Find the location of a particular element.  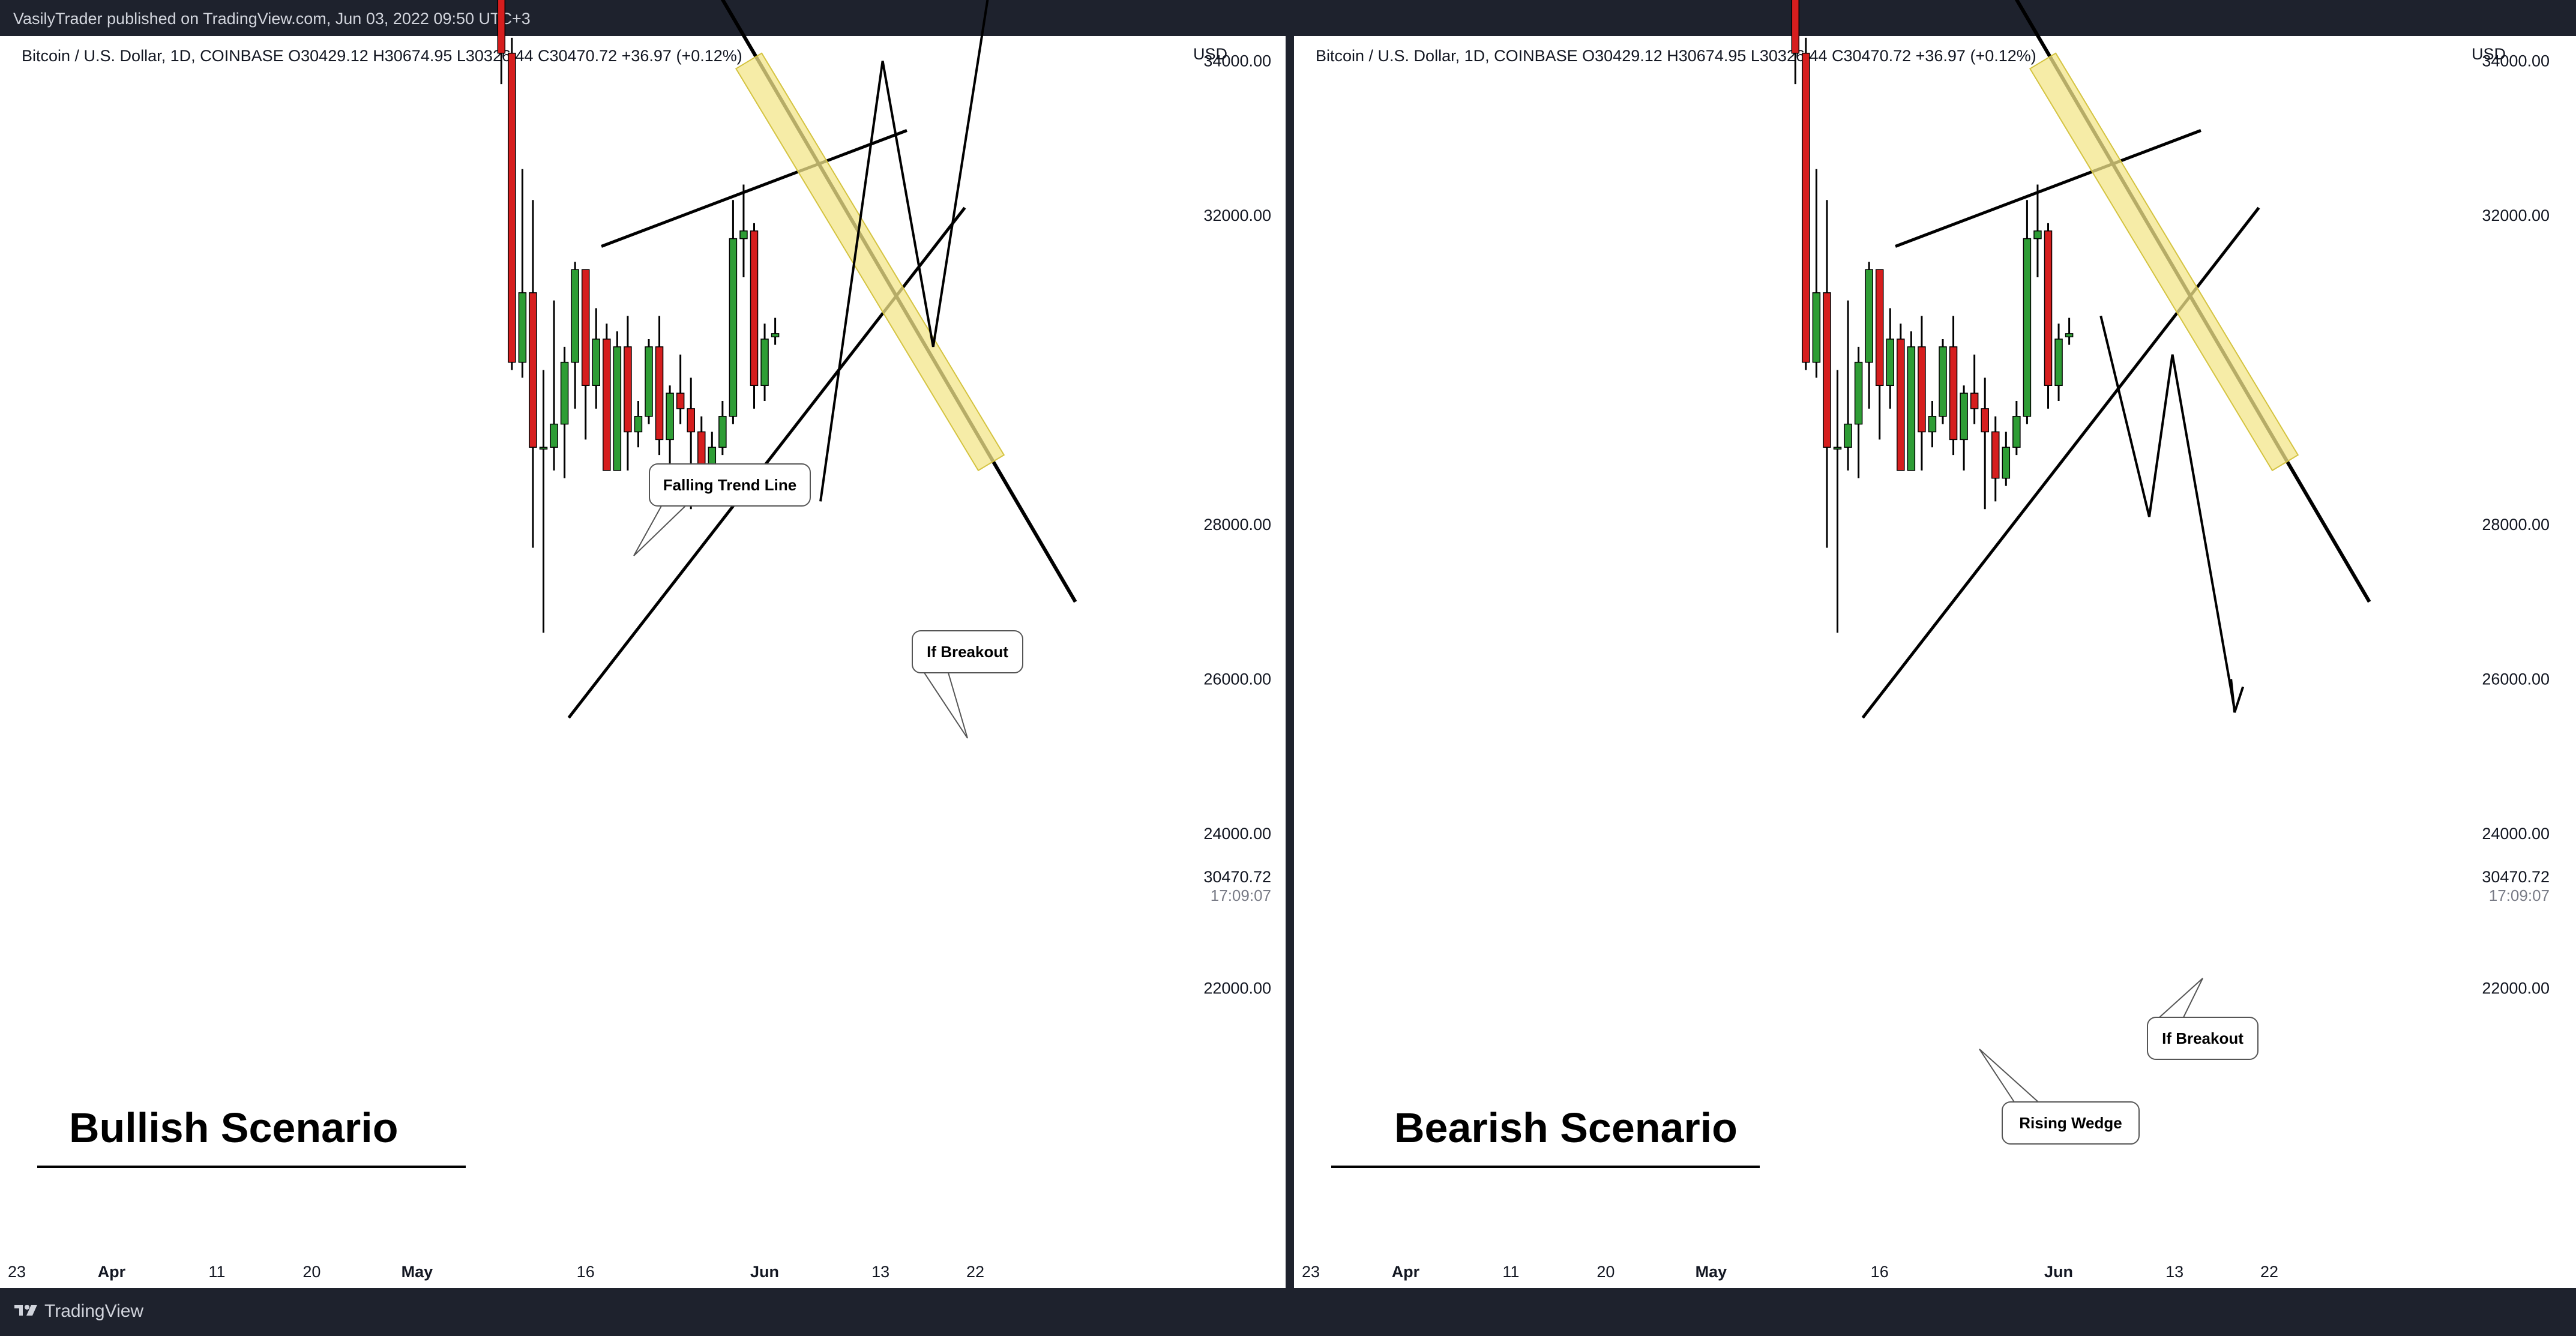

falling-trend-line-callout-box is located at coordinates (730, 485).